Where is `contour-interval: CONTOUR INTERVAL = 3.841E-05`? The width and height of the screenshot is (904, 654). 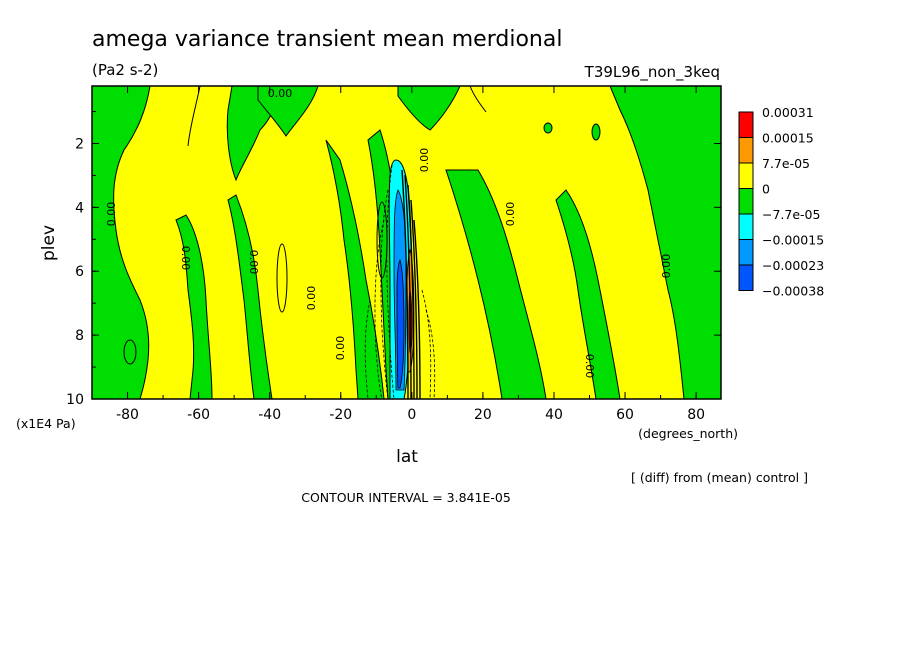 contour-interval: CONTOUR INTERVAL = 3.841E-05 is located at coordinates (406, 497).